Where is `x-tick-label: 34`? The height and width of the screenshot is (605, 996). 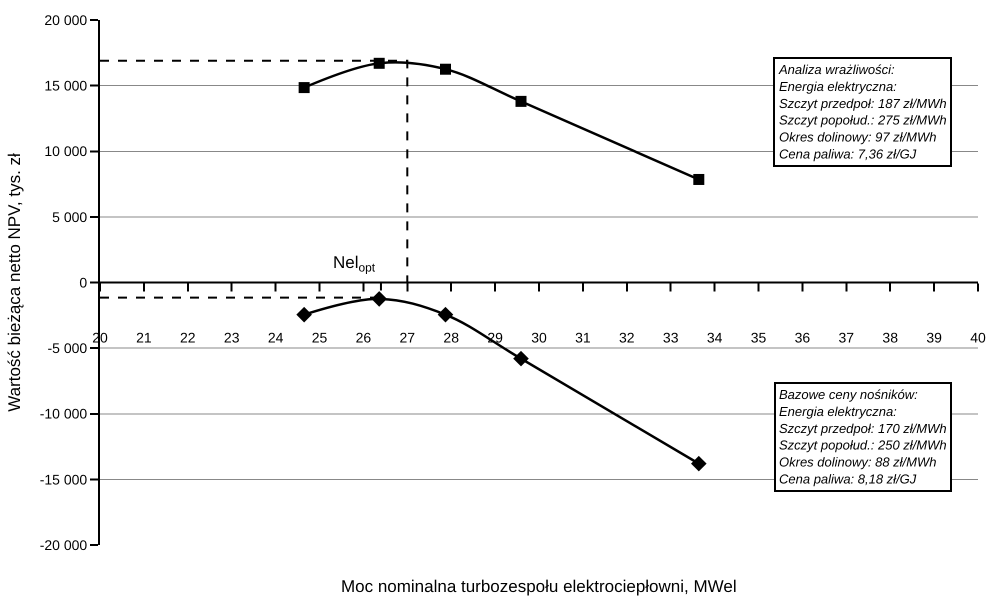
x-tick-label: 34 is located at coordinates (714, 337).